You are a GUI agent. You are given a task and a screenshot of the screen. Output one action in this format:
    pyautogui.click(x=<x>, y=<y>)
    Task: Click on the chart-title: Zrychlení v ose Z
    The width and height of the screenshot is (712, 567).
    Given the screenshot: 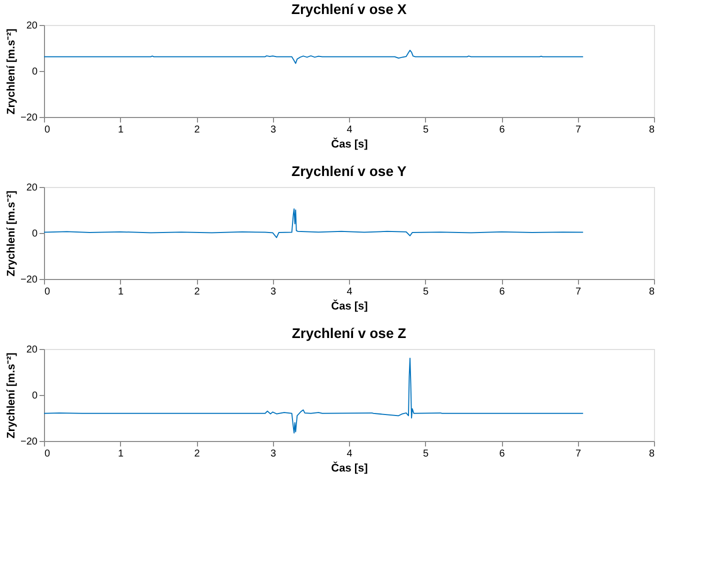 What is the action you would take?
    pyautogui.click(x=349, y=333)
    